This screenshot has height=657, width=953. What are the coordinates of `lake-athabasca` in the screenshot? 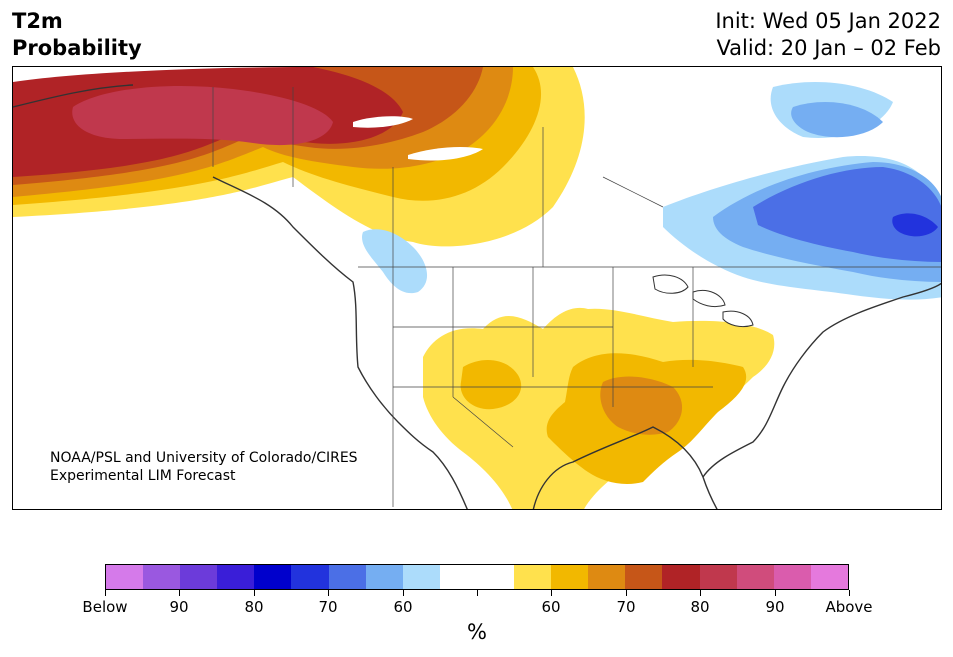 It's located at (383, 122).